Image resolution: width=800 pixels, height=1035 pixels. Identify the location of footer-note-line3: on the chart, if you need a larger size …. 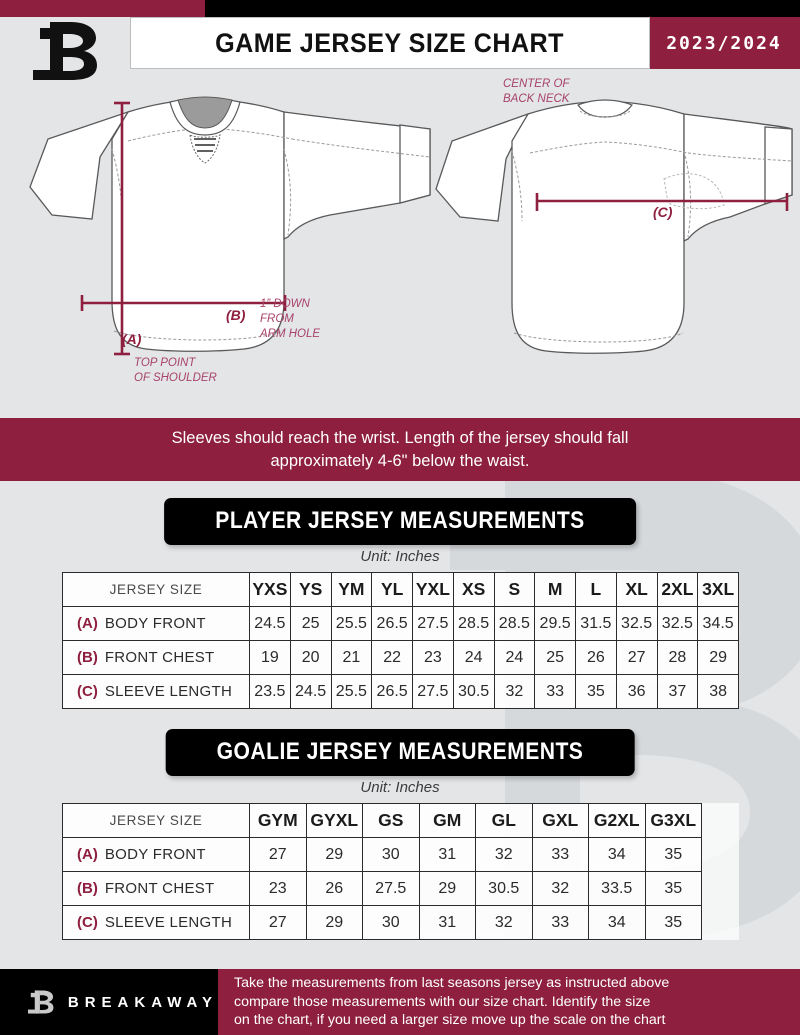
(450, 1020).